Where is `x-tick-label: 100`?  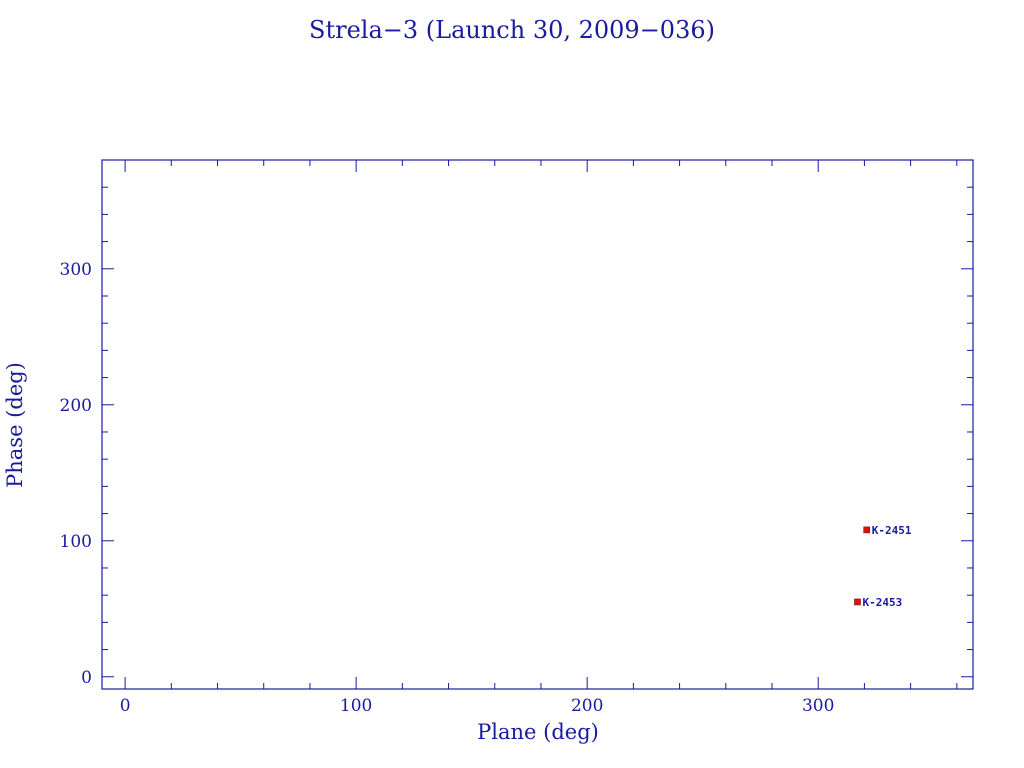
x-tick-label: 100 is located at coordinates (356, 706).